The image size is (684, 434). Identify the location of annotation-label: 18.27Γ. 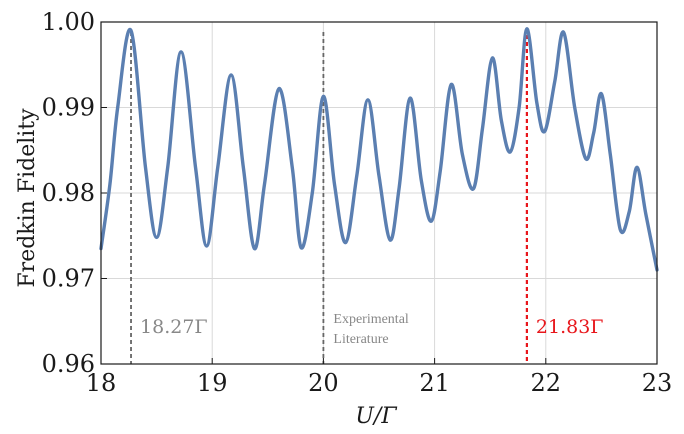
(174, 327).